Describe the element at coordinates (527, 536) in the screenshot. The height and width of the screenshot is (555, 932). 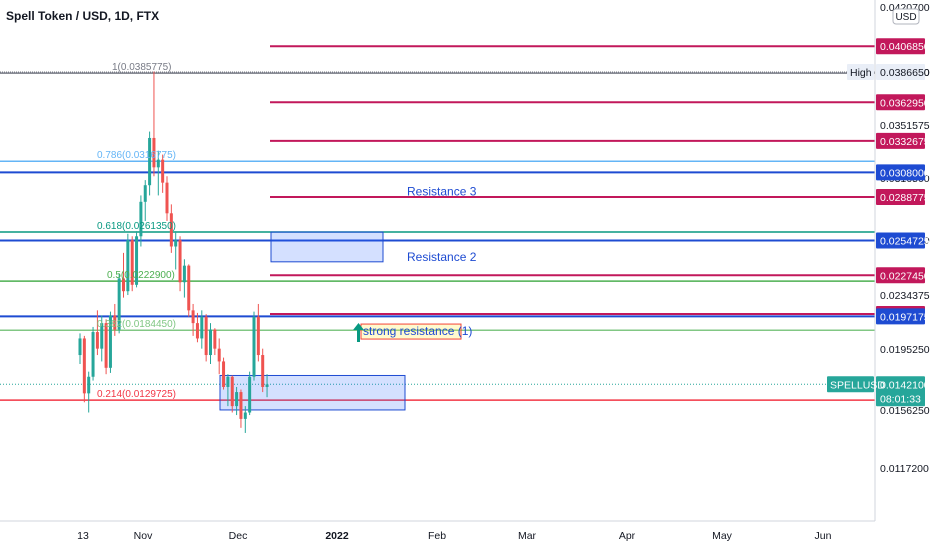
I see `x-tick-label: Mar` at that location.